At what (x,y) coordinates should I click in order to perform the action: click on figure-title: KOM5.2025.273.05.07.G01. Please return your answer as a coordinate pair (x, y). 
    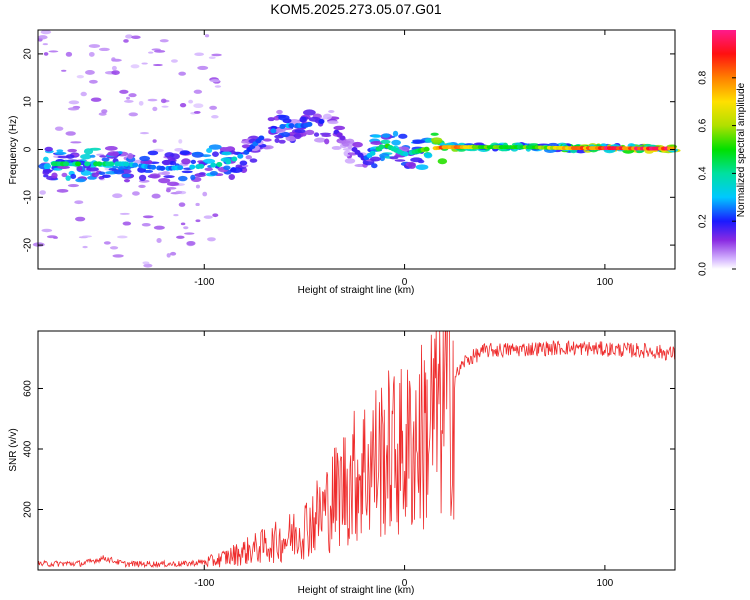
    Looking at the image, I should click on (355, 9).